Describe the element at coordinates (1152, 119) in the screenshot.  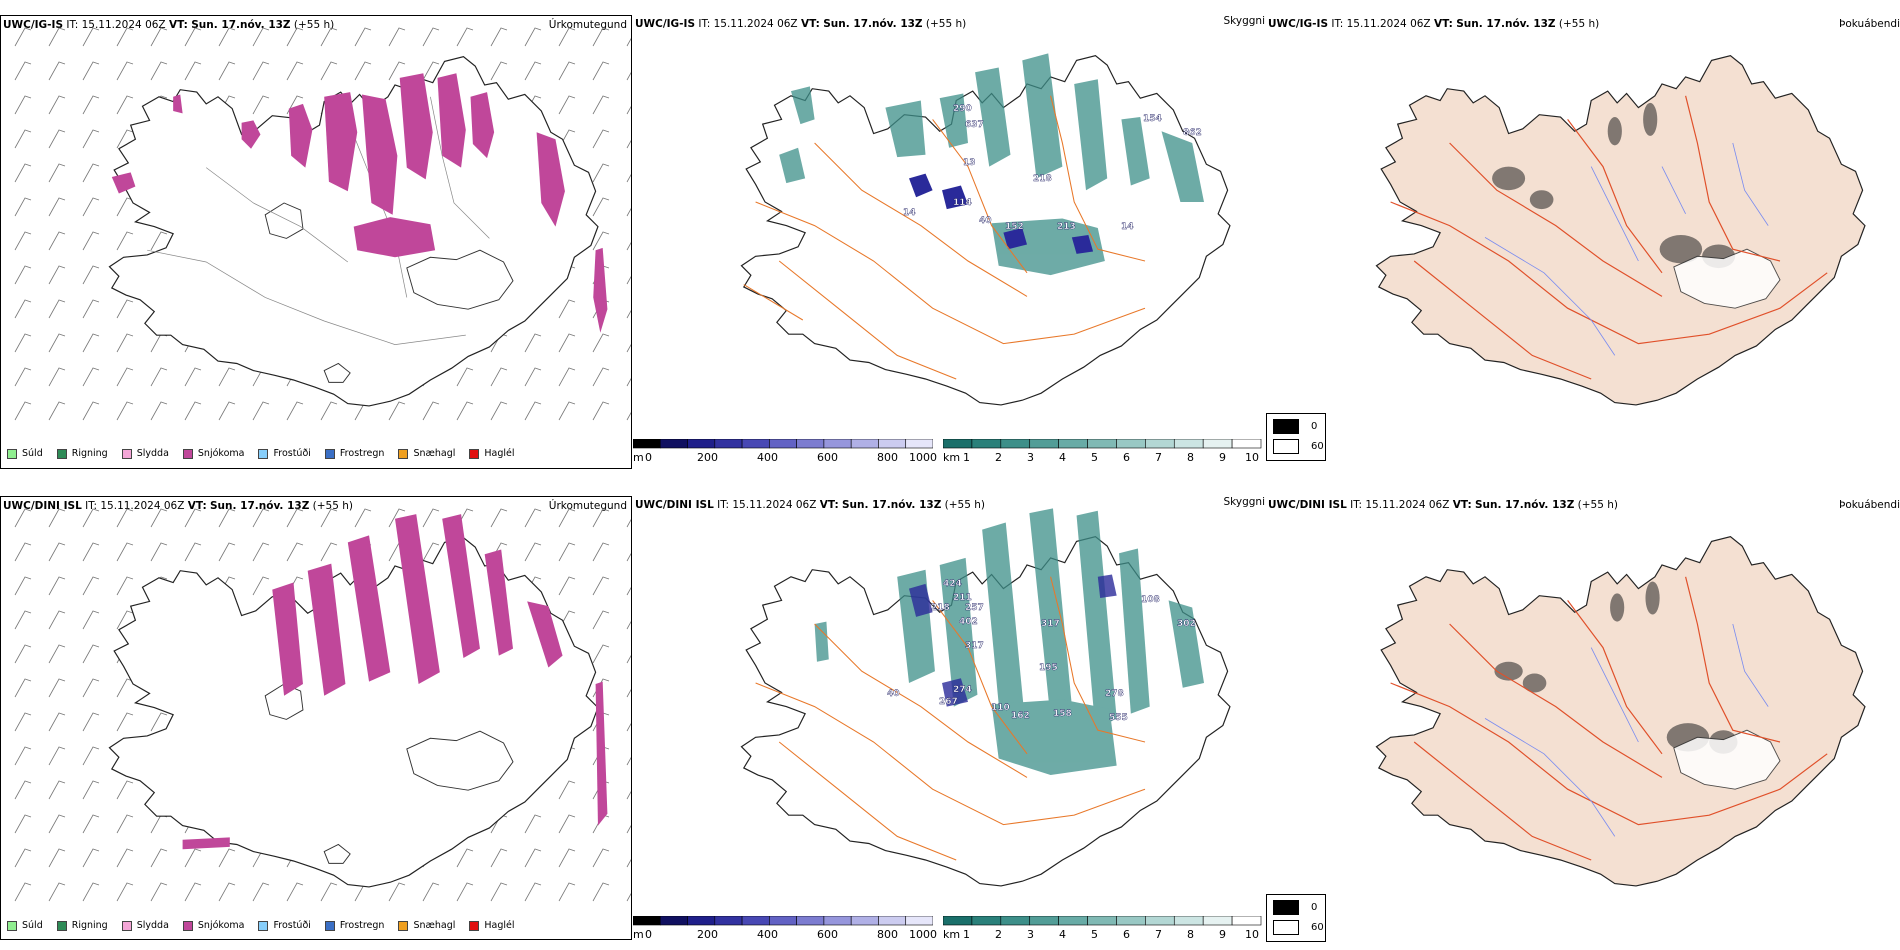
I see `vis-label: 154` at that location.